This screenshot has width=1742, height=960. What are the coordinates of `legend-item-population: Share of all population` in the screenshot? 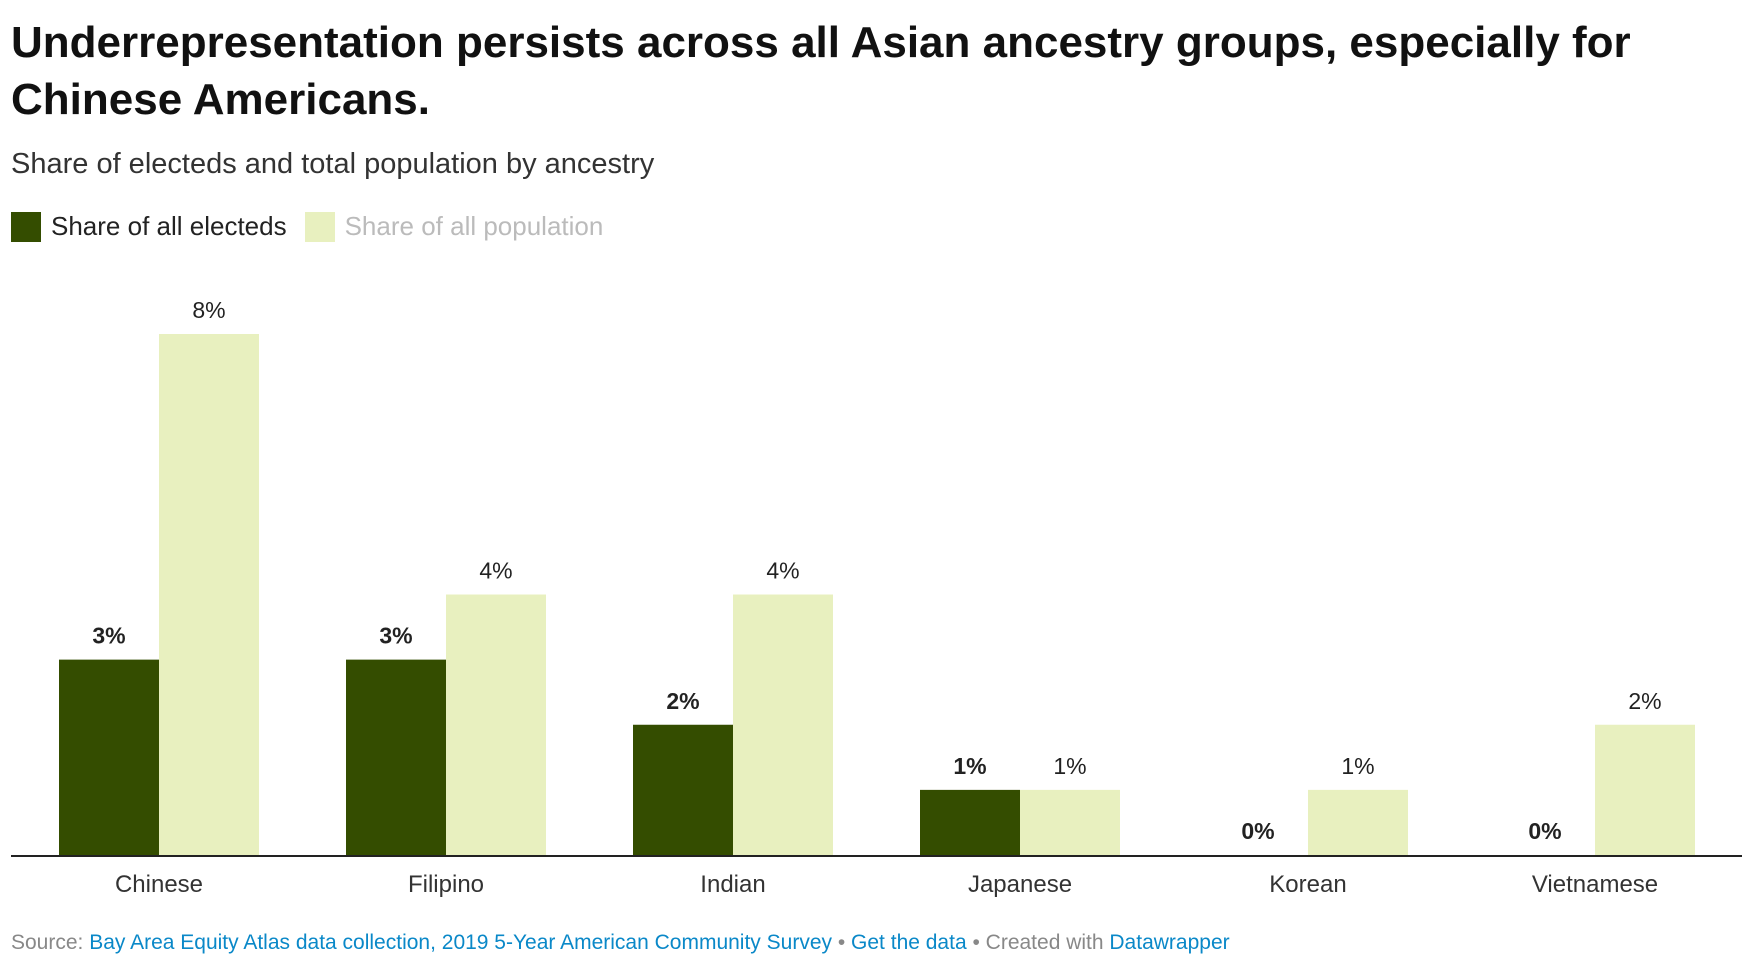 It's located at (454, 226).